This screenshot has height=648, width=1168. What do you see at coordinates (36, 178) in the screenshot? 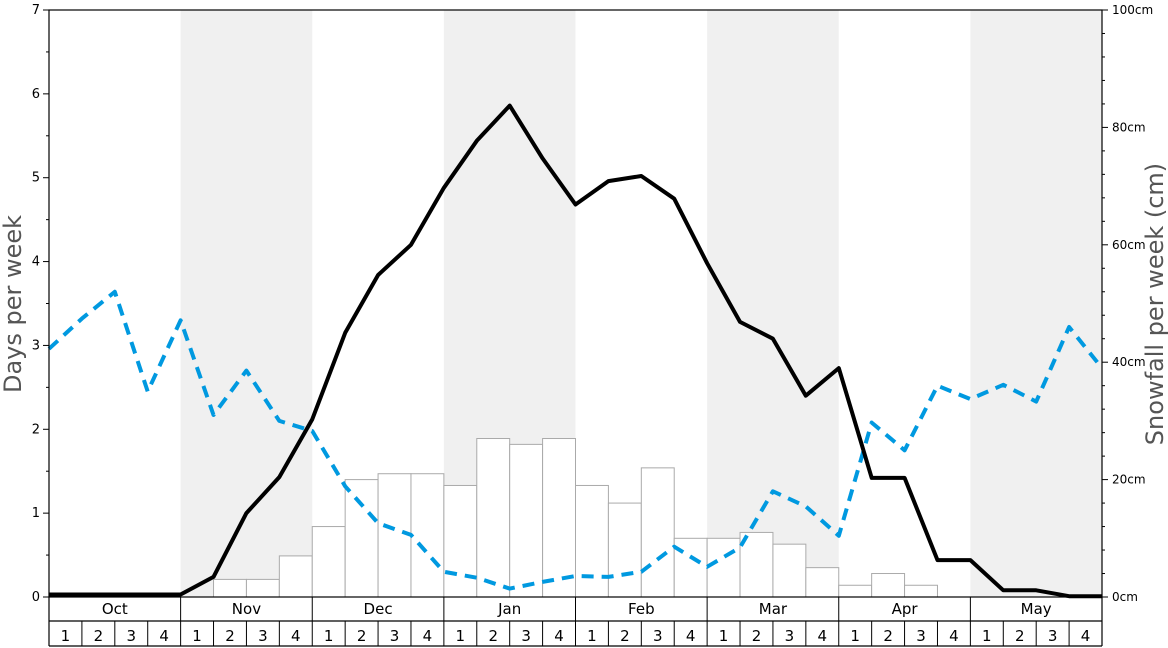
I see `left-tick-label: 5` at bounding box center [36, 178].